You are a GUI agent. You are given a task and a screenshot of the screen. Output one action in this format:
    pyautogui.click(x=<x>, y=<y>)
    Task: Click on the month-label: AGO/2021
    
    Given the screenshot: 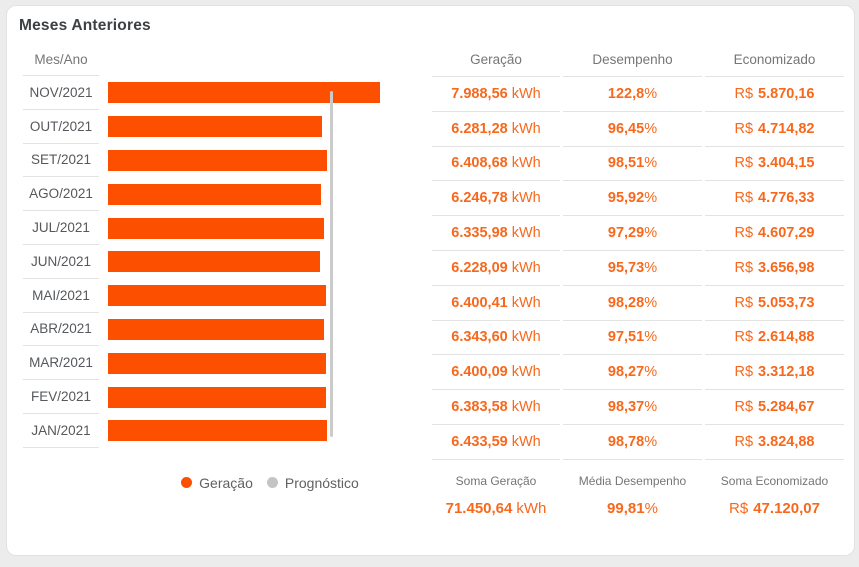 What is the action you would take?
    pyautogui.click(x=61, y=194)
    